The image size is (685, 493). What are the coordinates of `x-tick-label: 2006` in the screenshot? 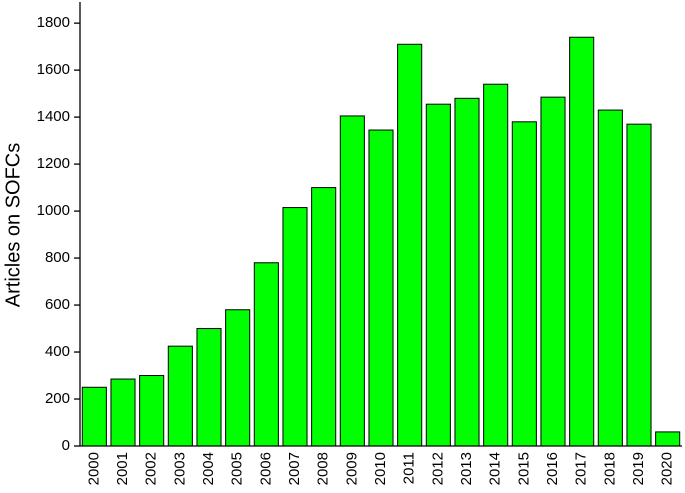 It's located at (265, 468).